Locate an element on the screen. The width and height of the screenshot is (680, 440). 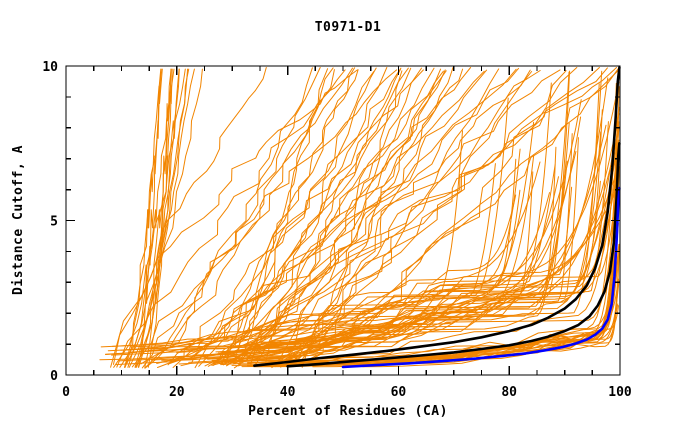
x-tick-label: 80 is located at coordinates (509, 392).